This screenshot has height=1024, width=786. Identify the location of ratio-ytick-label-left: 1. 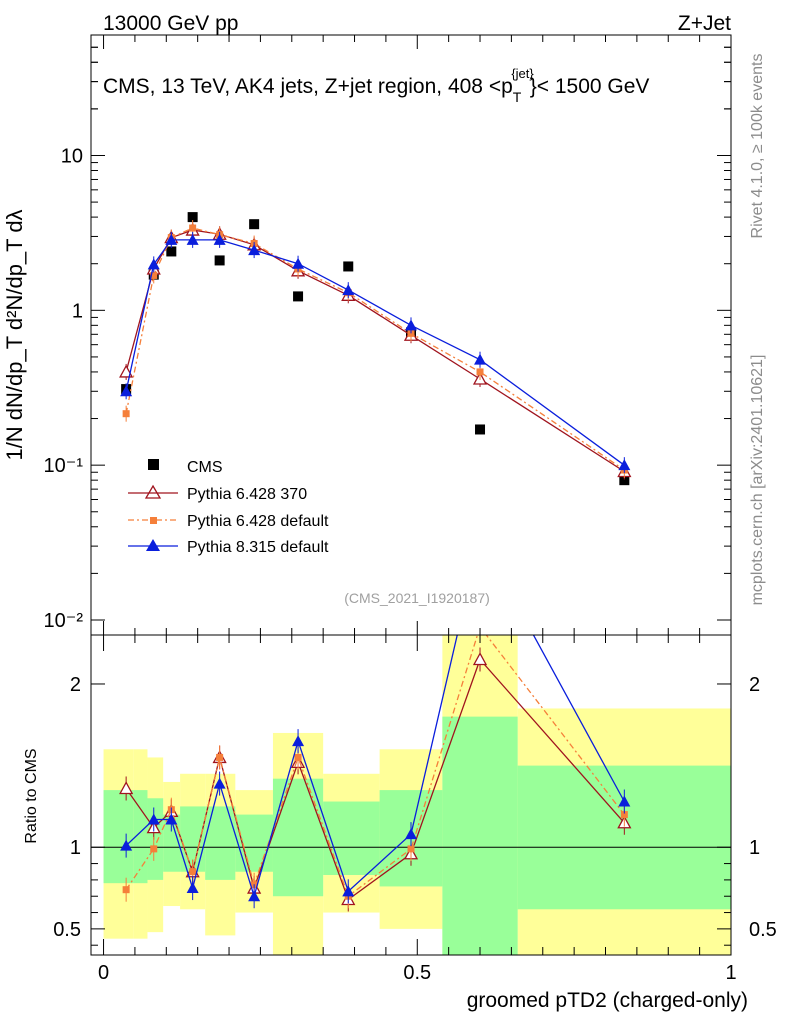
(75, 848).